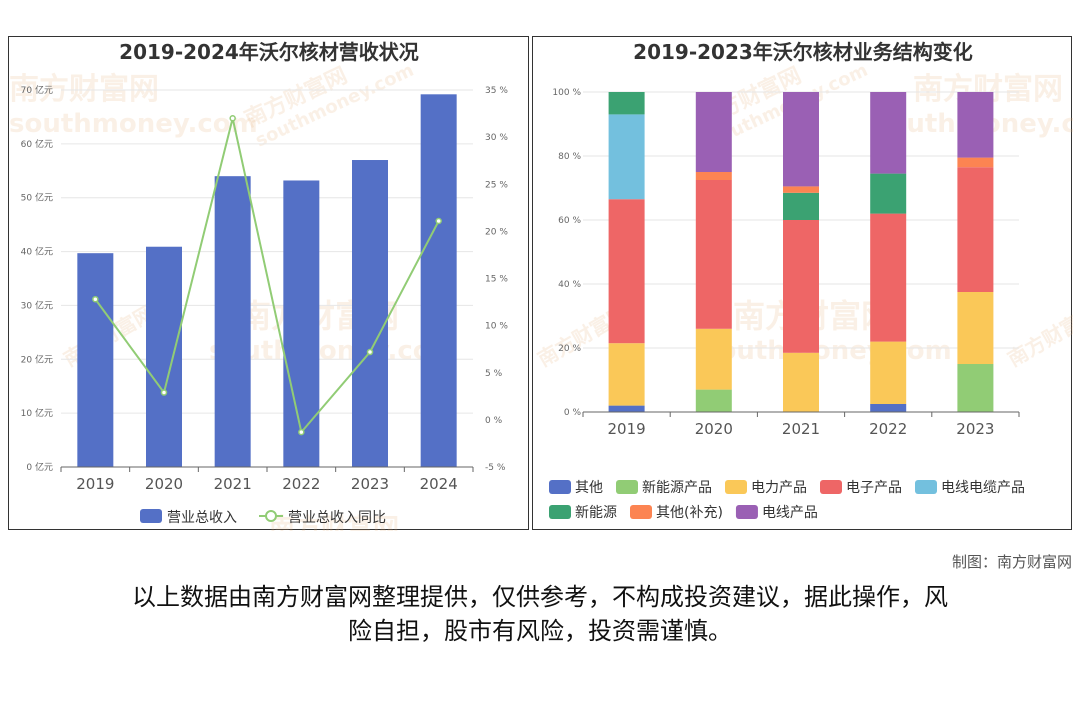 Image resolution: width=1080 pixels, height=720 pixels. Describe the element at coordinates (37, 144) in the screenshot. I see `y-left-tick-label: 60 亿元` at that location.